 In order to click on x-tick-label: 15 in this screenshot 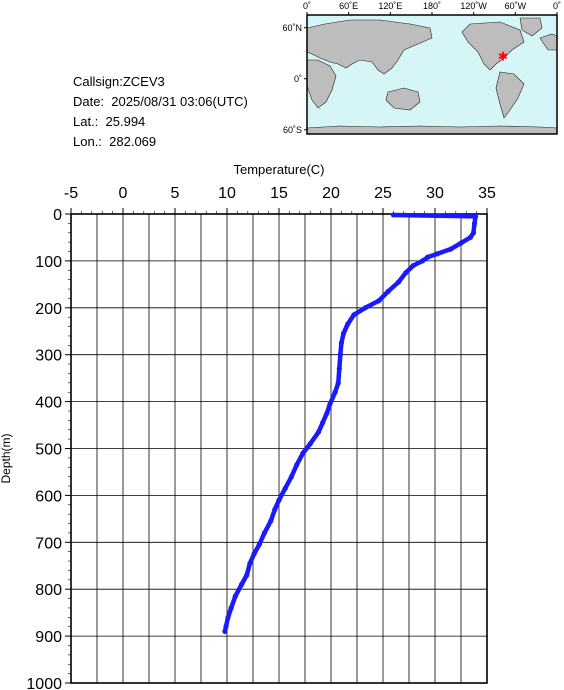, I will do `click(279, 193)`.